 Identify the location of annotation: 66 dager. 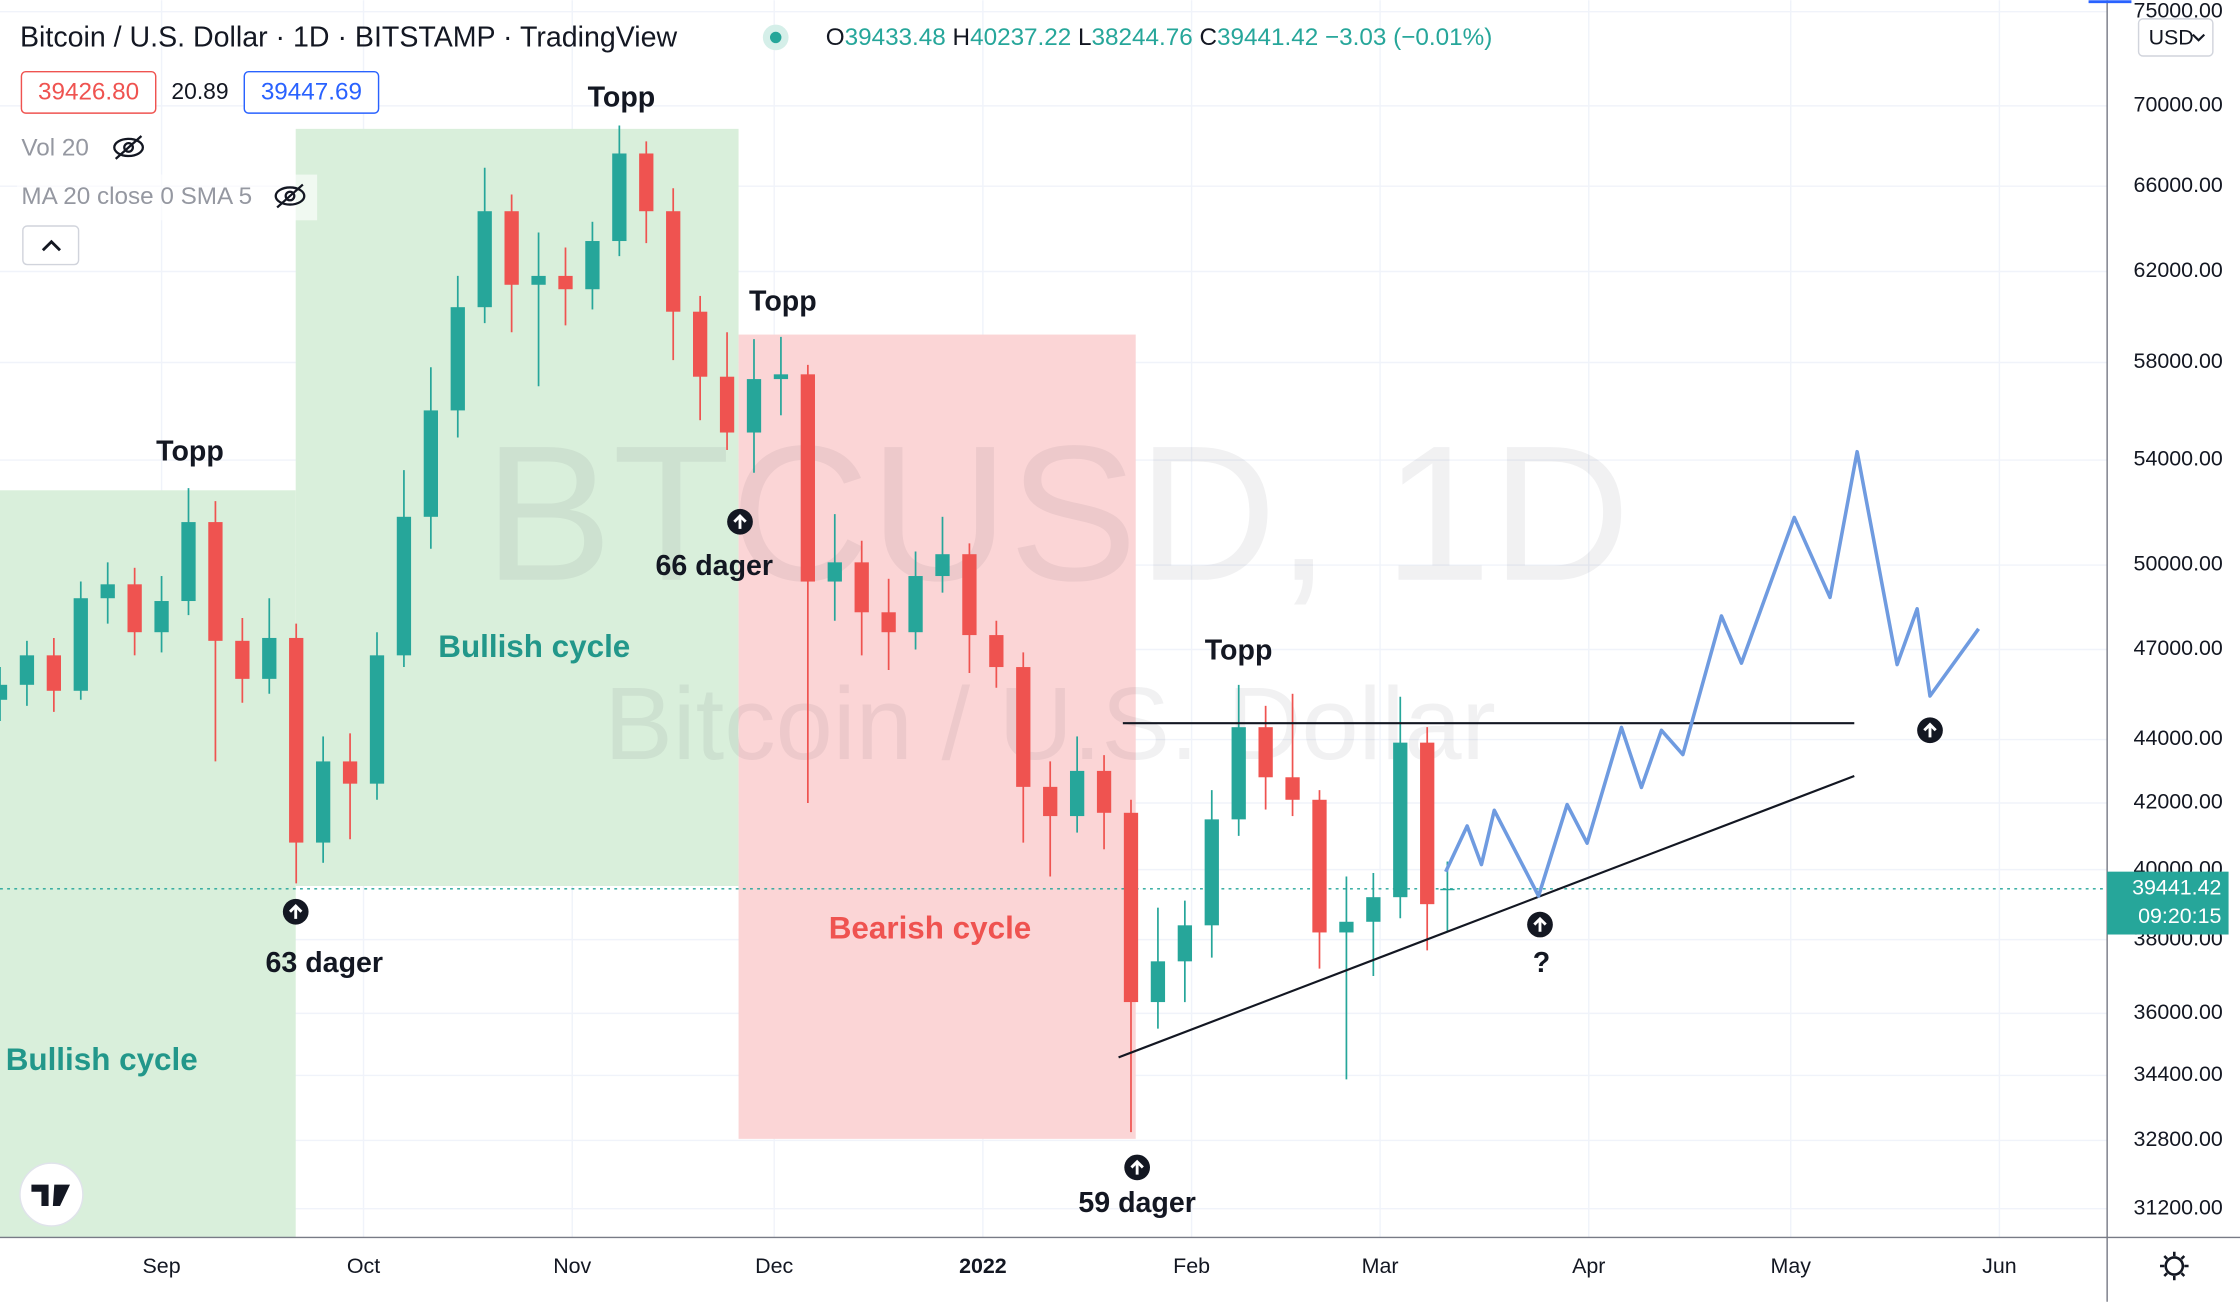
(715, 566).